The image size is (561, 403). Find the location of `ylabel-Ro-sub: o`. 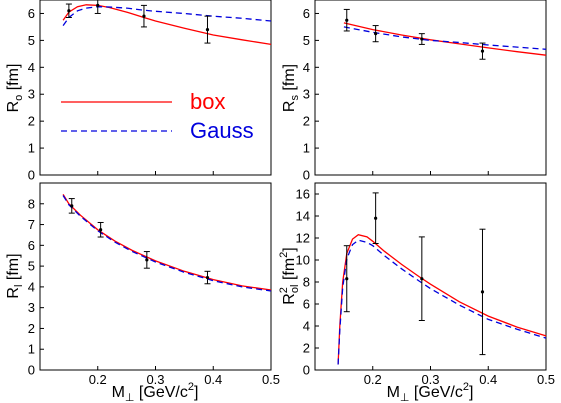

ylabel-Ro-sub: o is located at coordinates (19, 98).